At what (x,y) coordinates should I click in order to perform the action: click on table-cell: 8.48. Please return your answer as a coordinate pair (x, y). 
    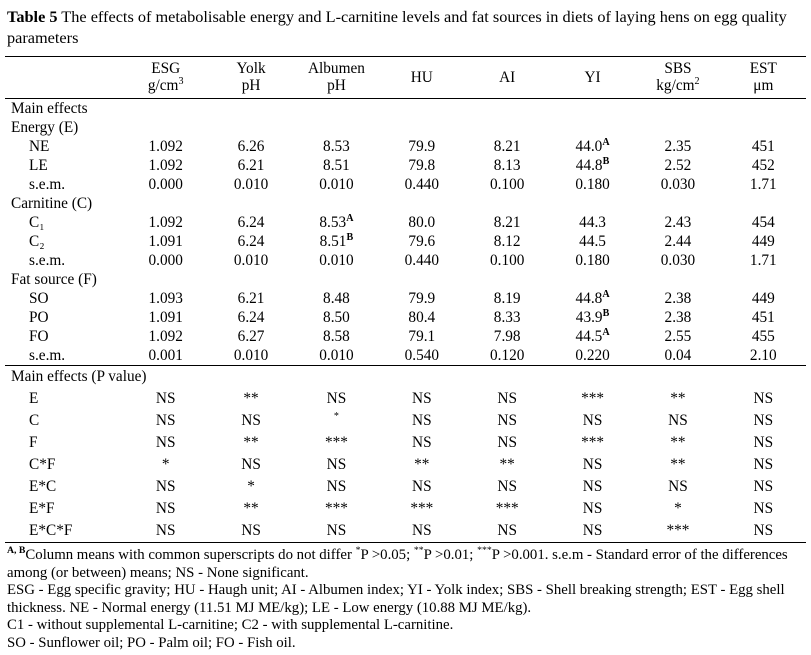
    Looking at the image, I should click on (336, 298).